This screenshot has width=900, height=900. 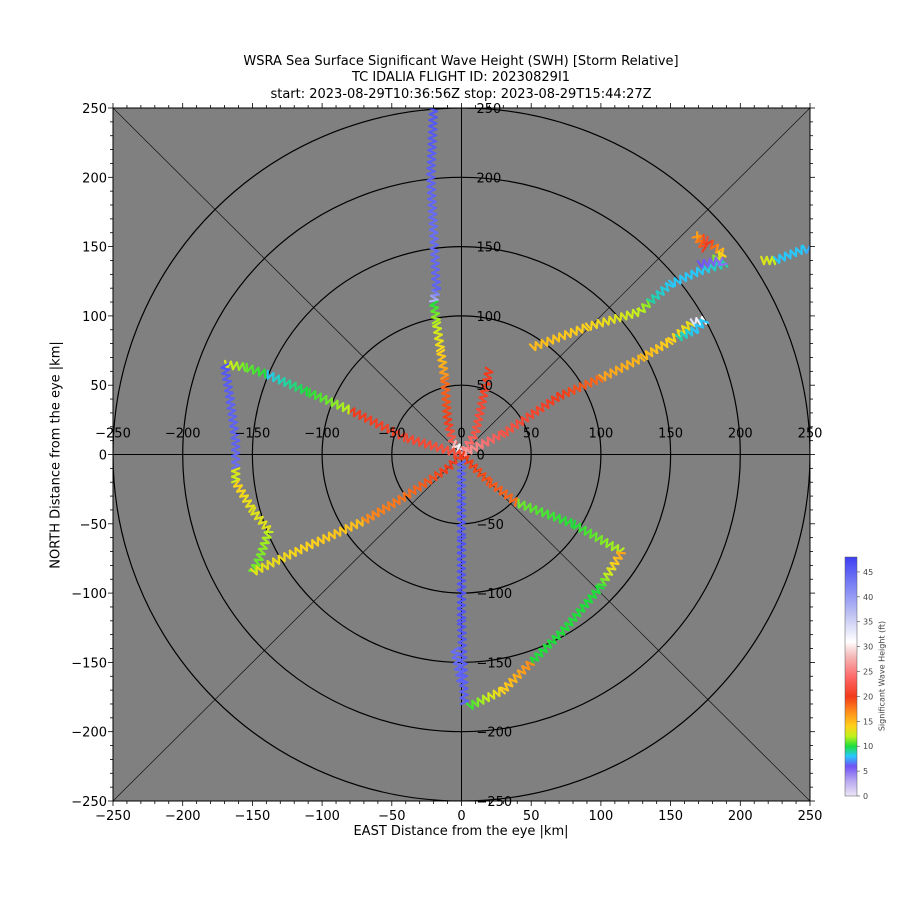 What do you see at coordinates (600, 434) in the screenshot?
I see `x-inner-tick-label: 100` at bounding box center [600, 434].